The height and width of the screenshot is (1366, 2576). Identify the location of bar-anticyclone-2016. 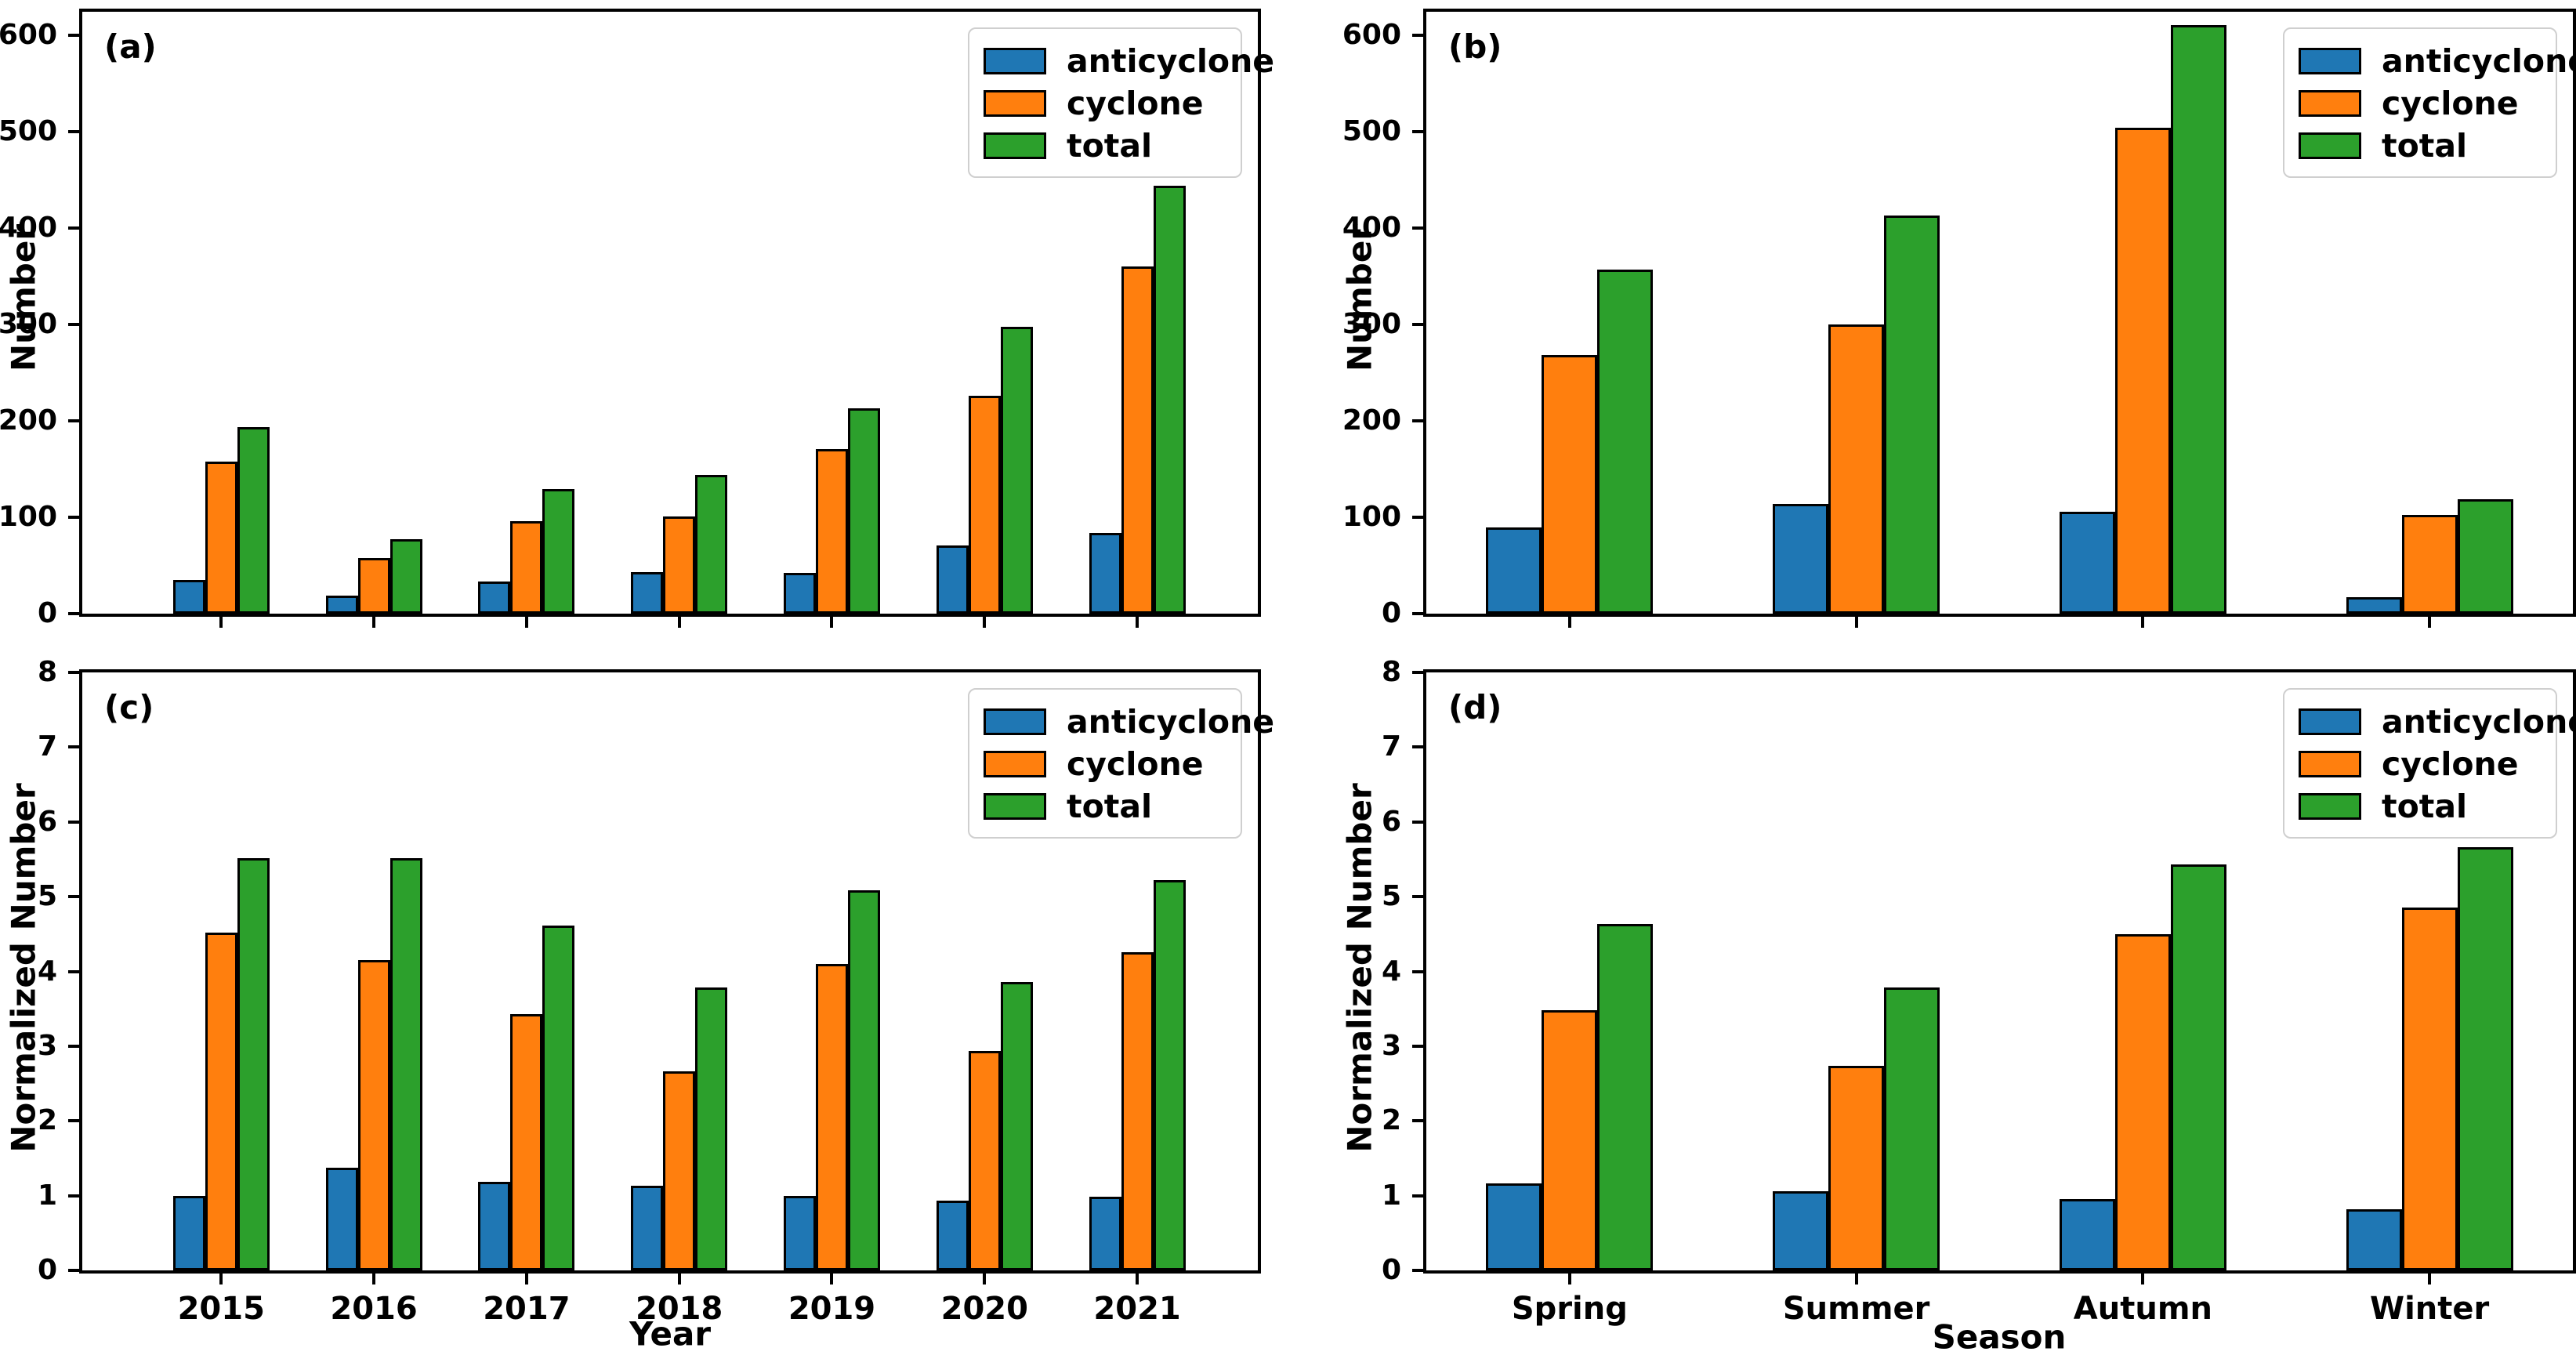
(341, 604).